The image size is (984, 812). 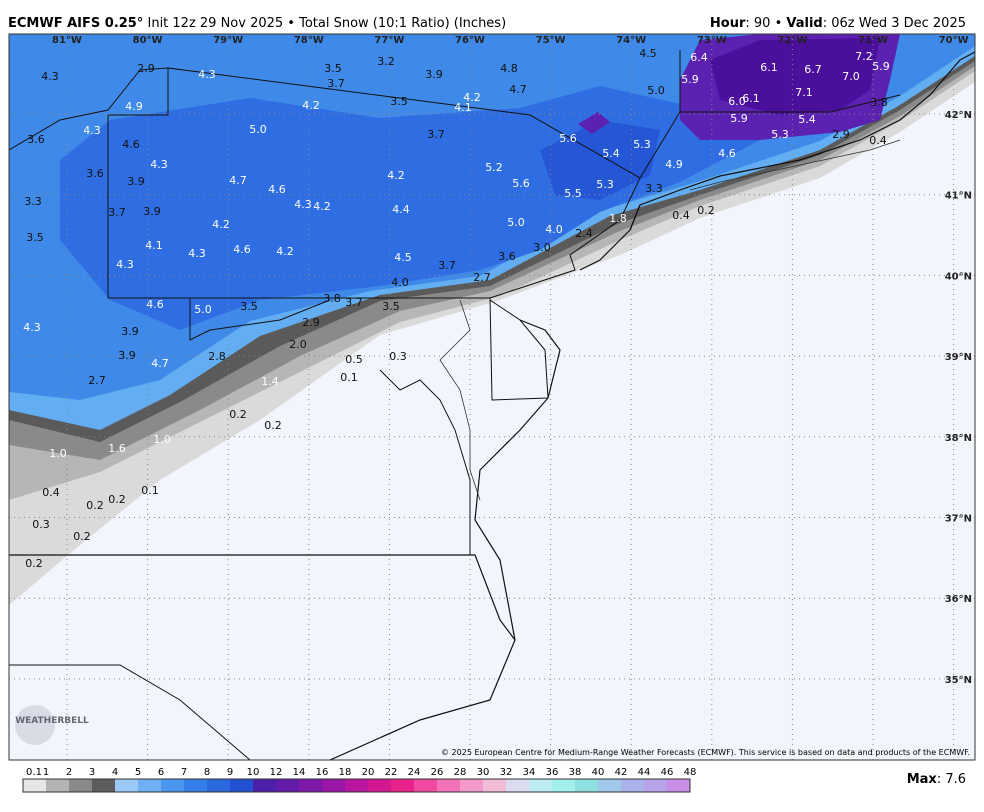 I want to click on snow-value: 2.8, so click(x=217, y=356).